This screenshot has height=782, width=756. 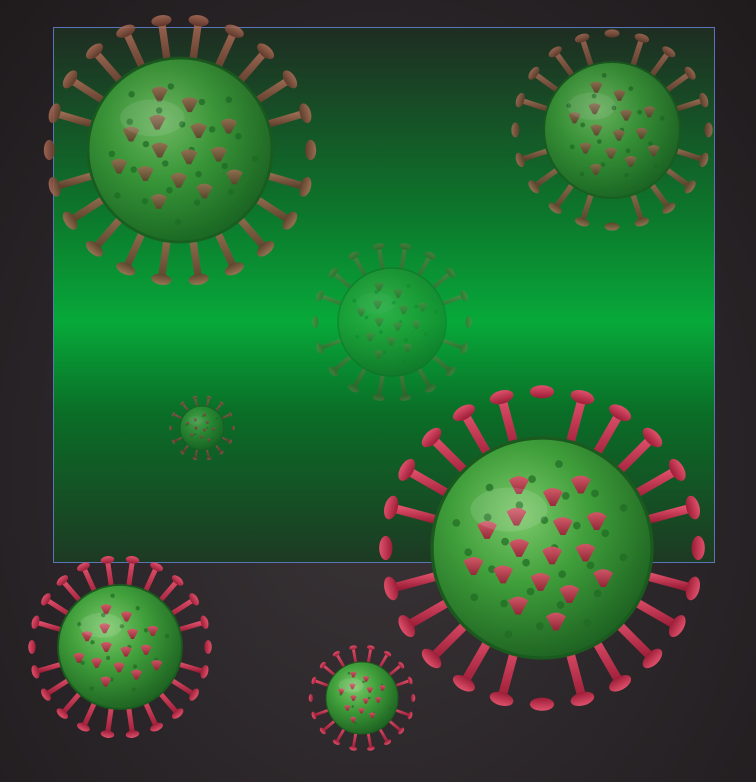 What do you see at coordinates (180, 150) in the screenshot?
I see `virus-large-top-left` at bounding box center [180, 150].